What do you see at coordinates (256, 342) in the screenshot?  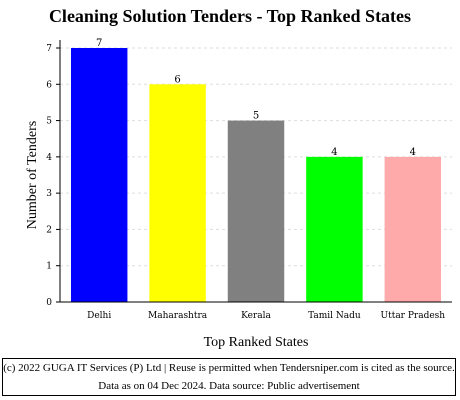 I see `x-axis-title: Top Ranked States` at bounding box center [256, 342].